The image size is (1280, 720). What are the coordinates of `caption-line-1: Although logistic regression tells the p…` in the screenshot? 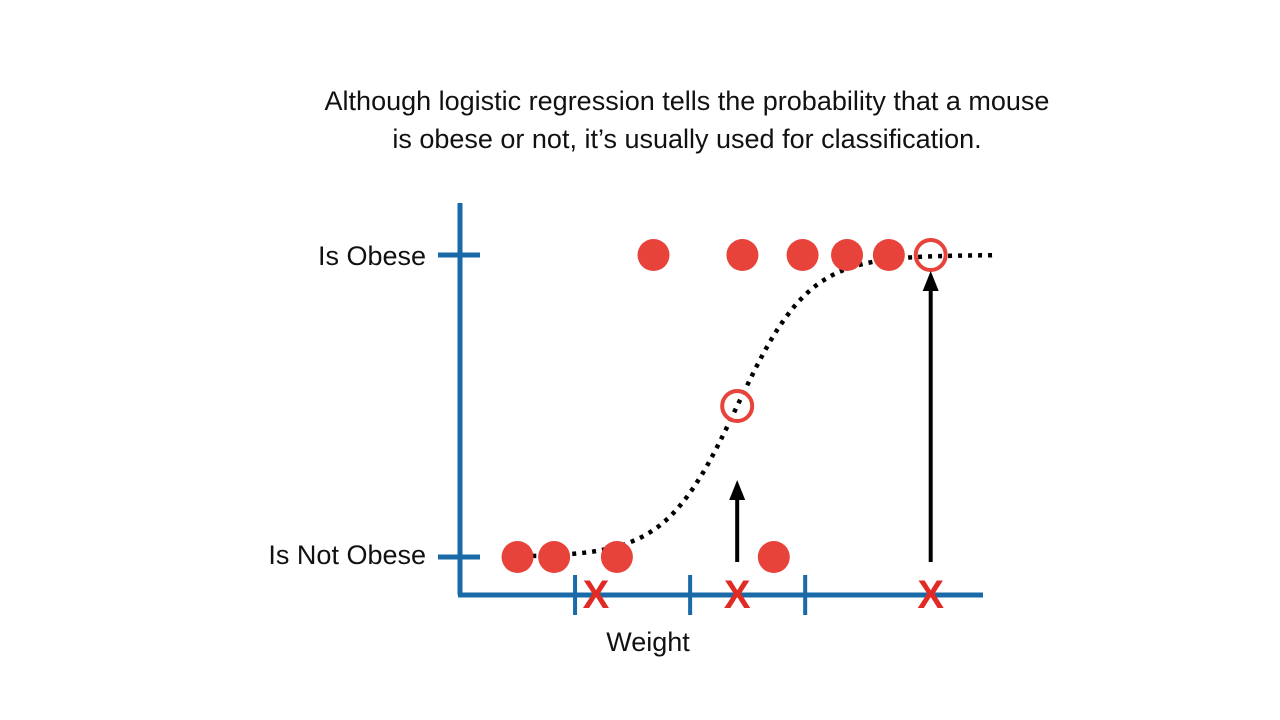 It's located at (687, 101).